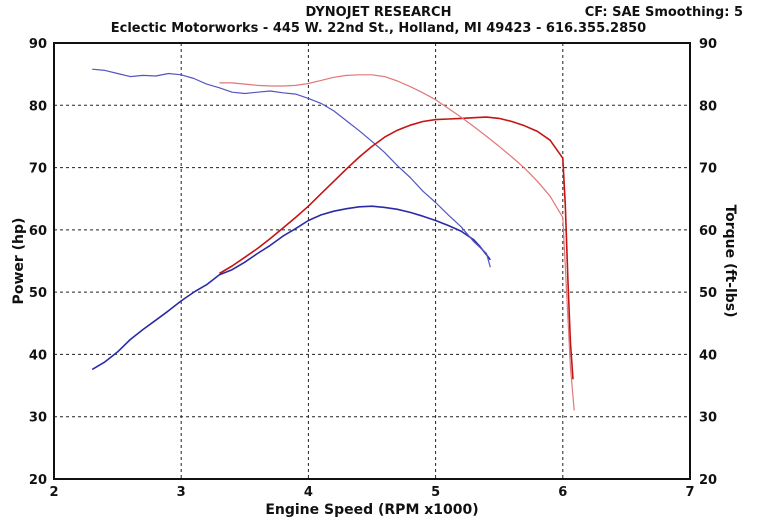 This screenshot has width=757, height=527. Describe the element at coordinates (435, 492) in the screenshot. I see `x-tick-label: 5` at that location.